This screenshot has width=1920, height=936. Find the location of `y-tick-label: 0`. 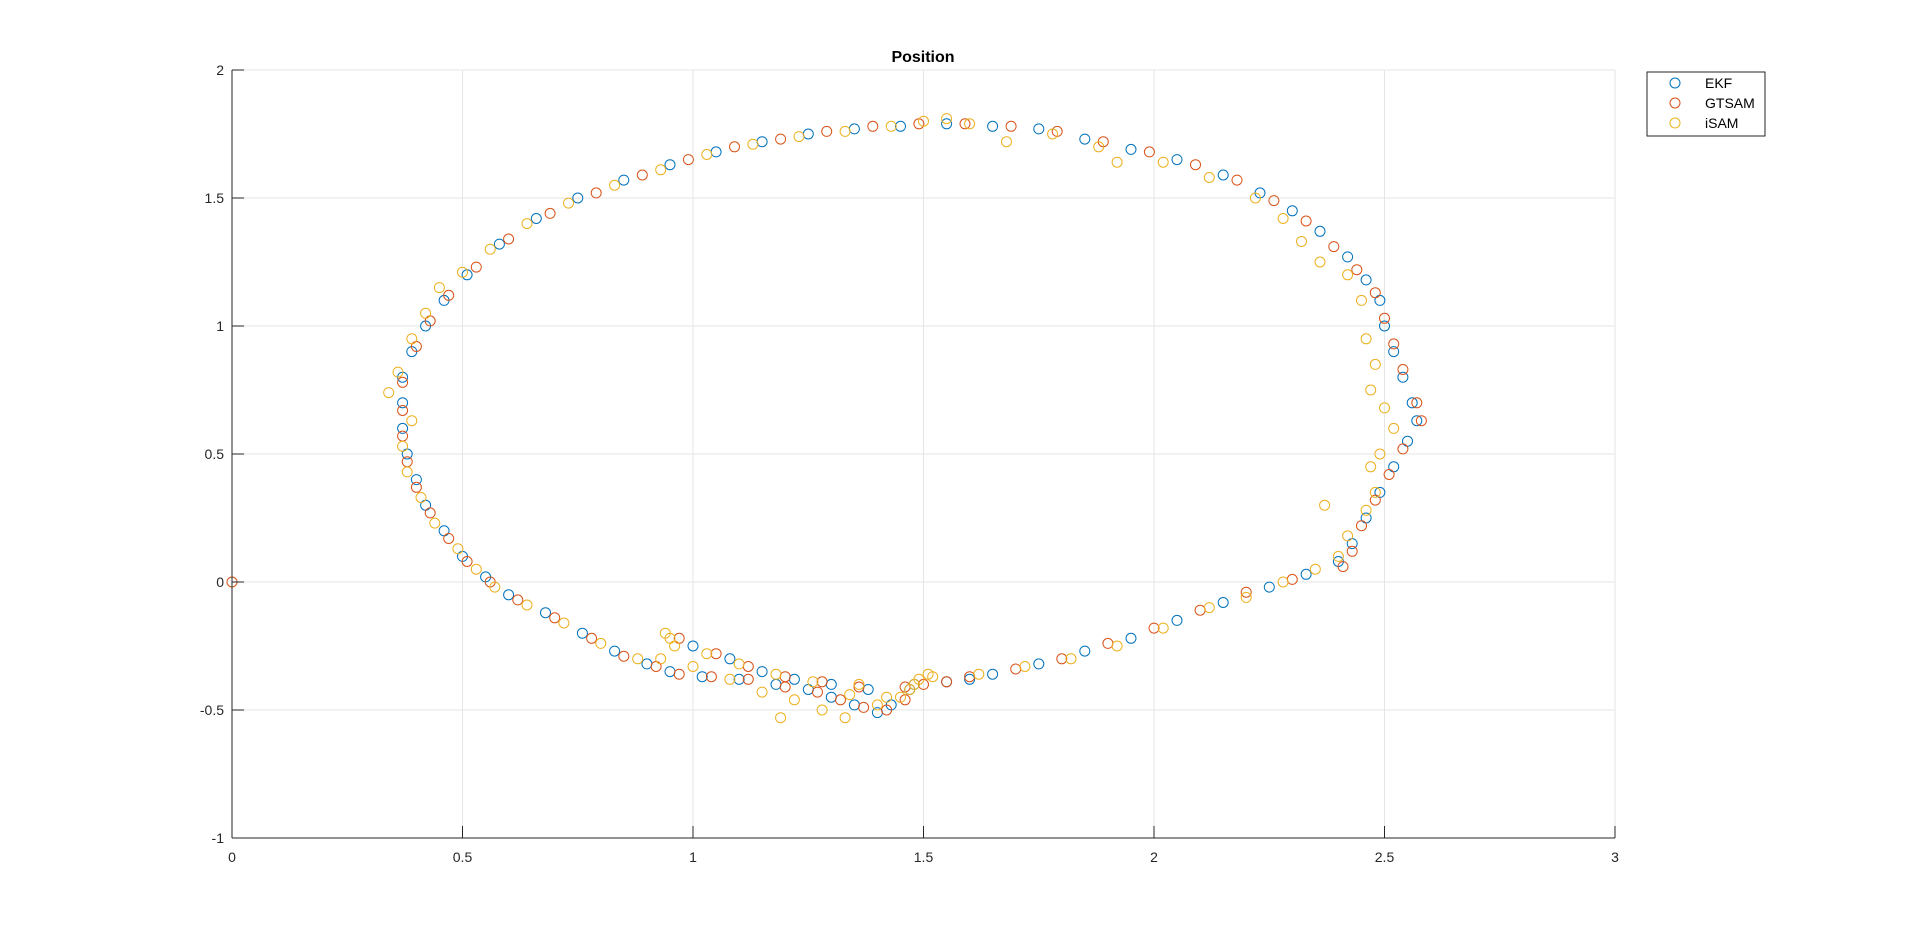

y-tick-label: 0 is located at coordinates (220, 582).